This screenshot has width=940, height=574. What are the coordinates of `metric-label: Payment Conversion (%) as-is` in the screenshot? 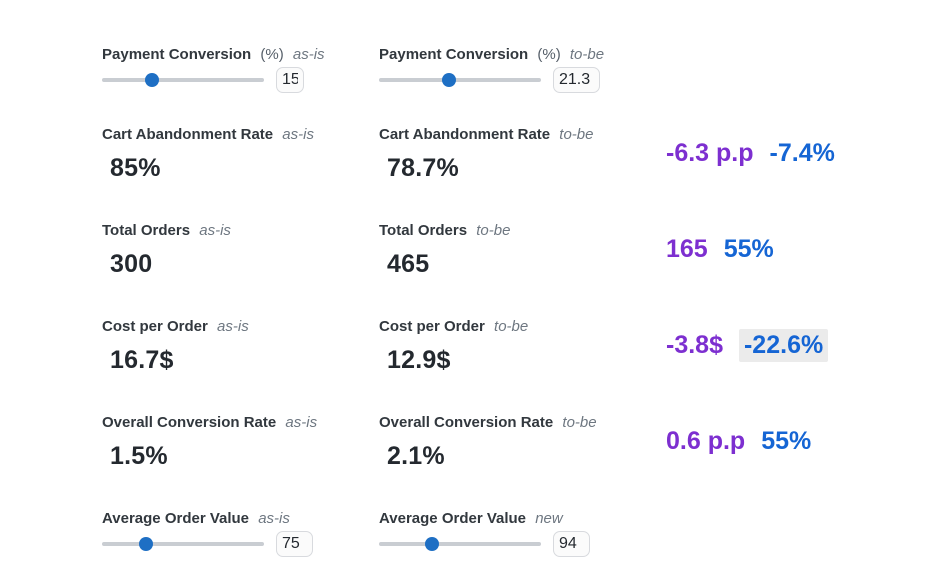 It's located at (240, 55).